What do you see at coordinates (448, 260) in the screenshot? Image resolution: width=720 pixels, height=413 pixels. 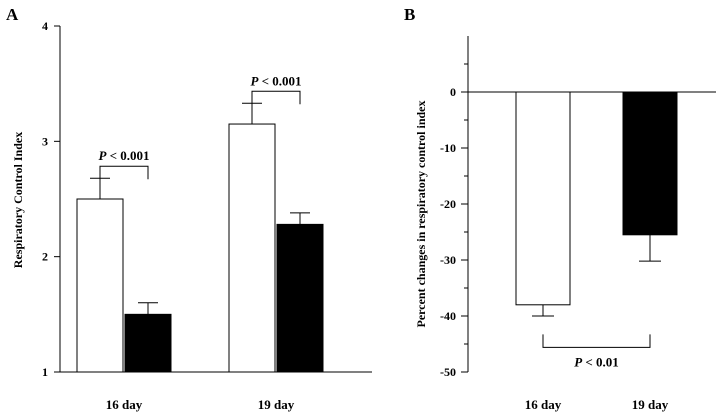 I see `panel-b-y-tick-label: -30` at bounding box center [448, 260].